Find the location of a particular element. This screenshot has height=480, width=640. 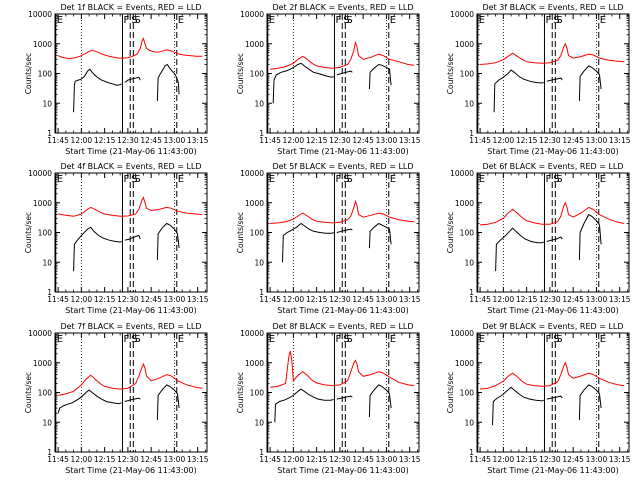

panel-title: Det 1f BLACK = Events, RED = LLD is located at coordinates (130, 7).